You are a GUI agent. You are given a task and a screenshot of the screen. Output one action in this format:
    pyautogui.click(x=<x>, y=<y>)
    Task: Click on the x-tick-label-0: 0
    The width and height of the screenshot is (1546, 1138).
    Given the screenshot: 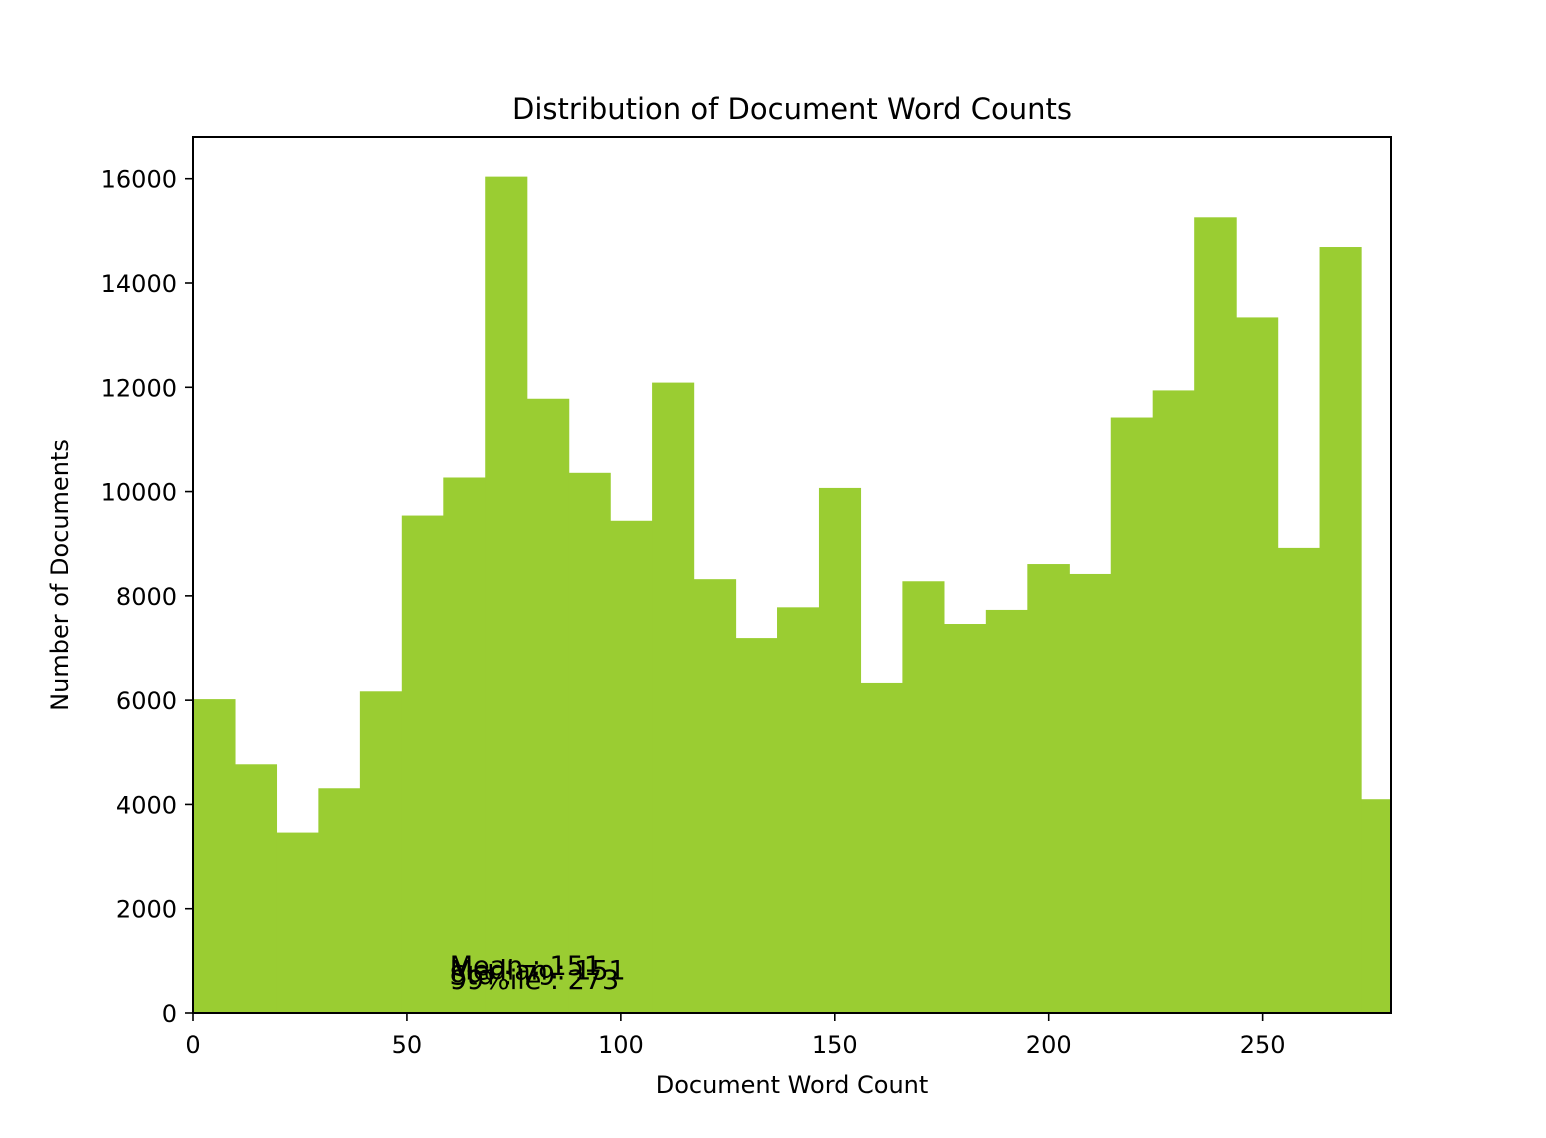 What is the action you would take?
    pyautogui.click(x=192, y=1045)
    